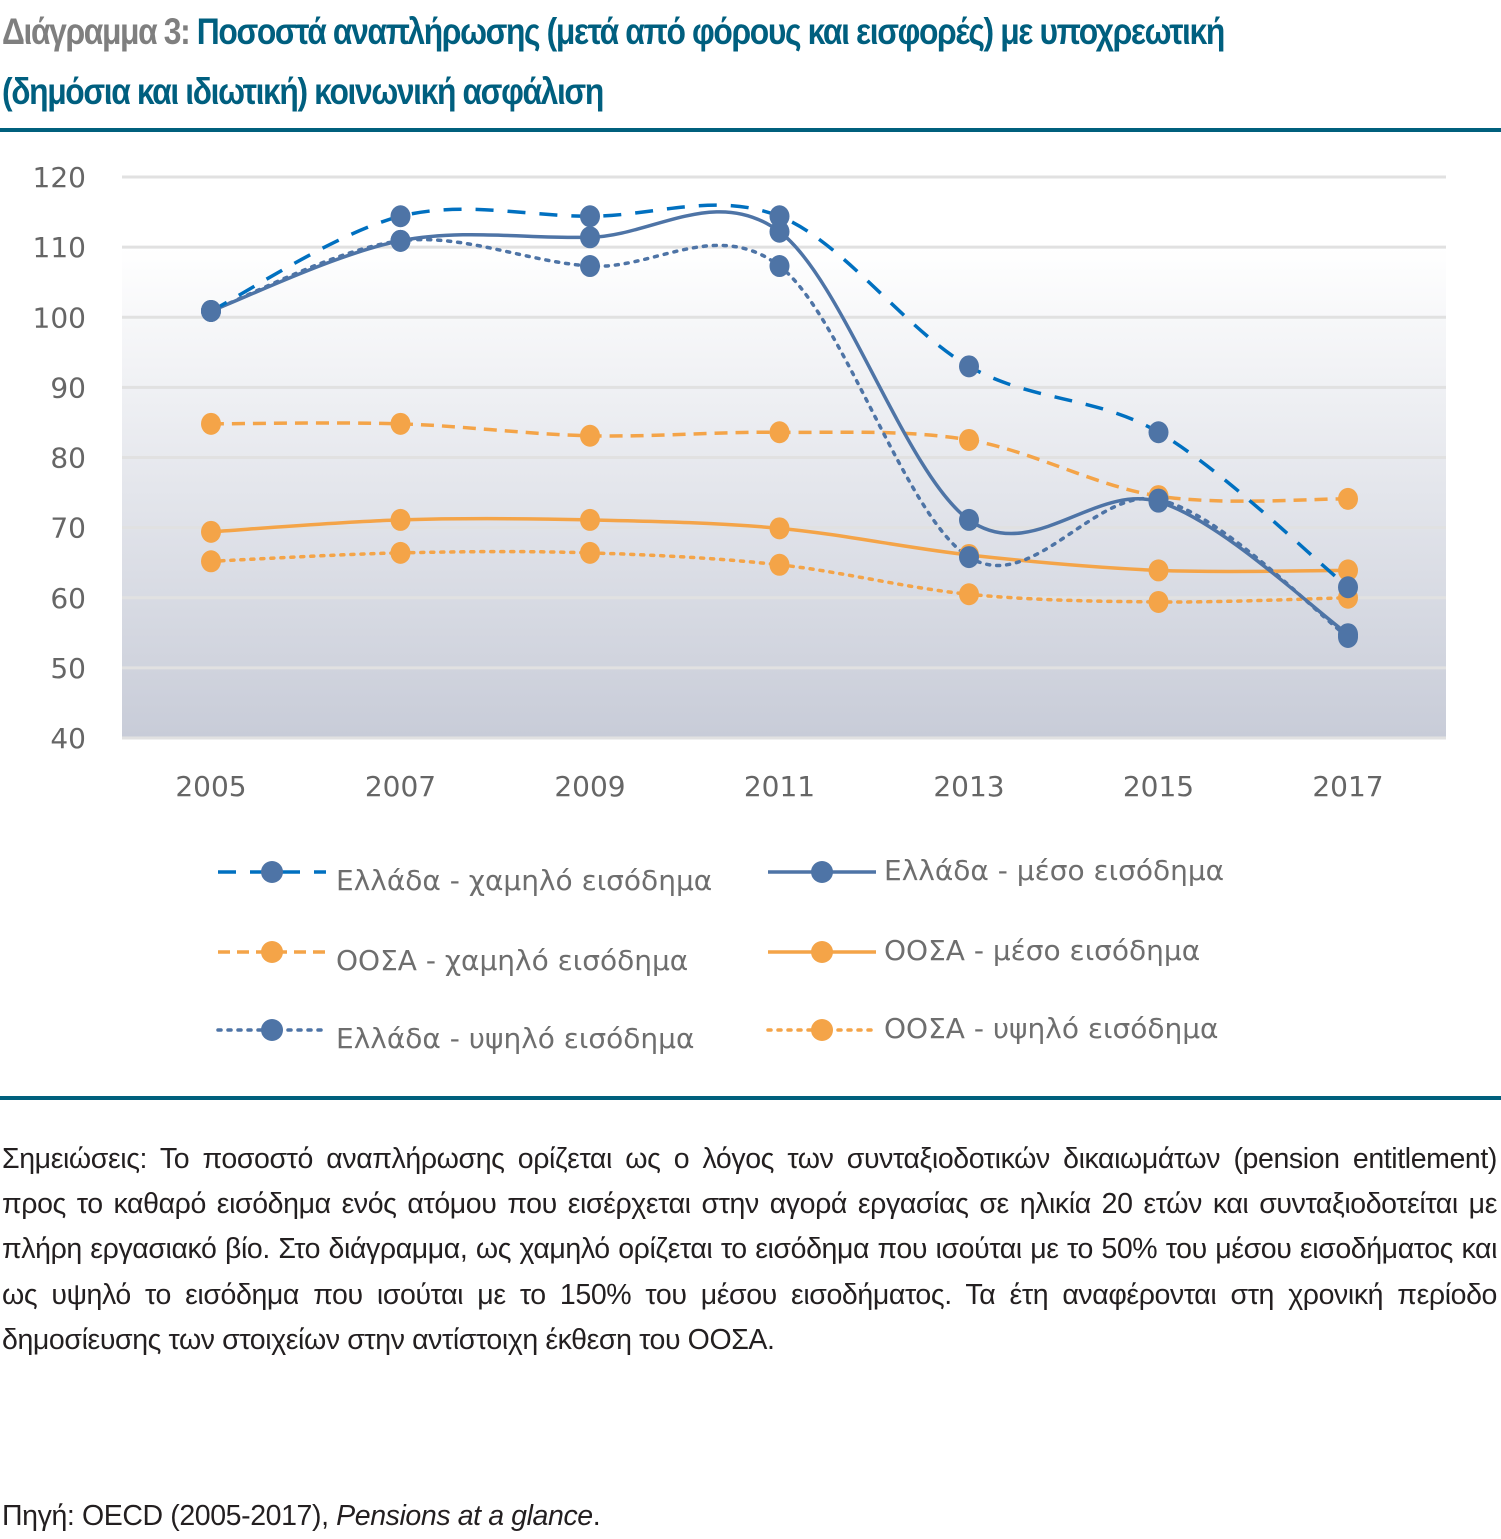 This screenshot has width=1501, height=1539. I want to click on y-tick-label: 120, so click(59, 177).